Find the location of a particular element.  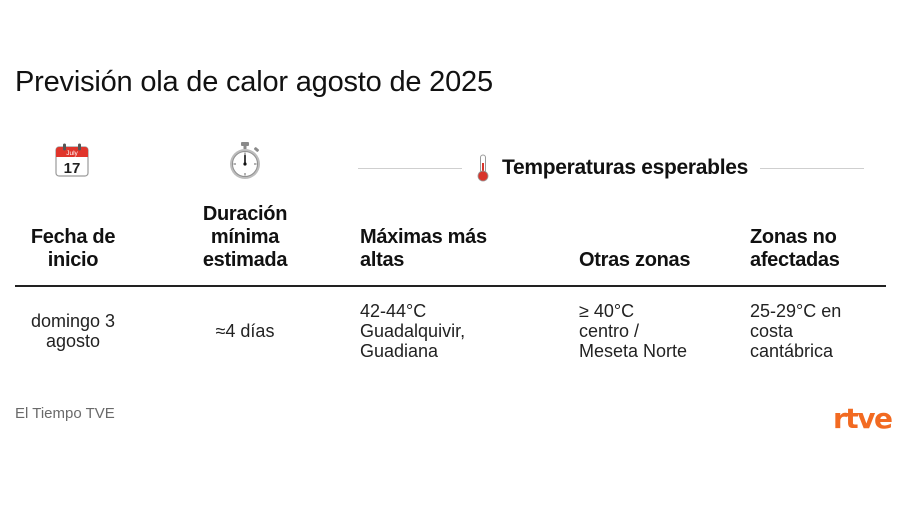

cell-duration: ≈4 días is located at coordinates (245, 331).